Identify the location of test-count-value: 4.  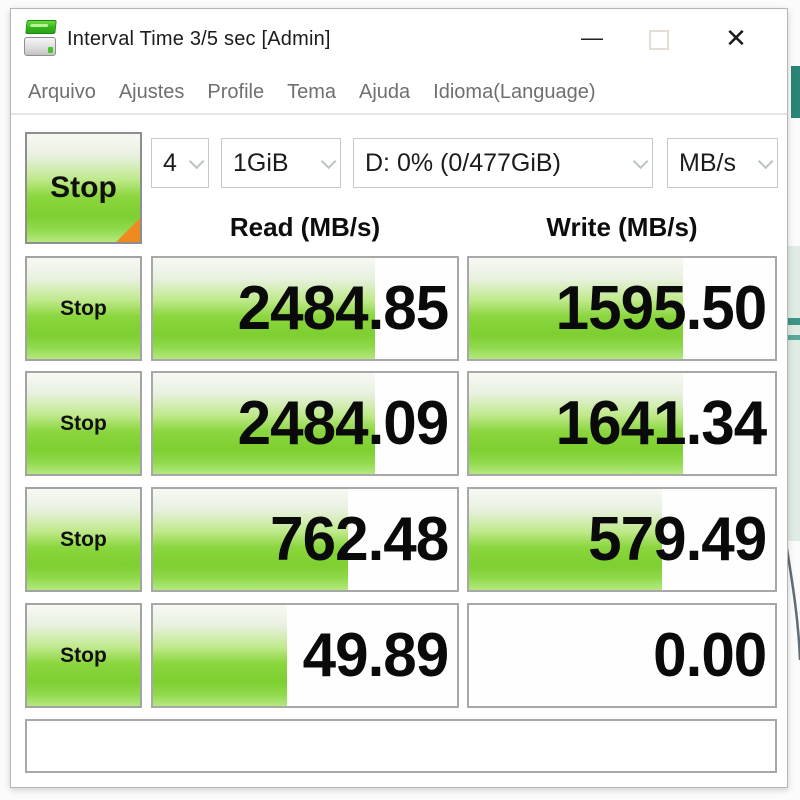
(170, 162).